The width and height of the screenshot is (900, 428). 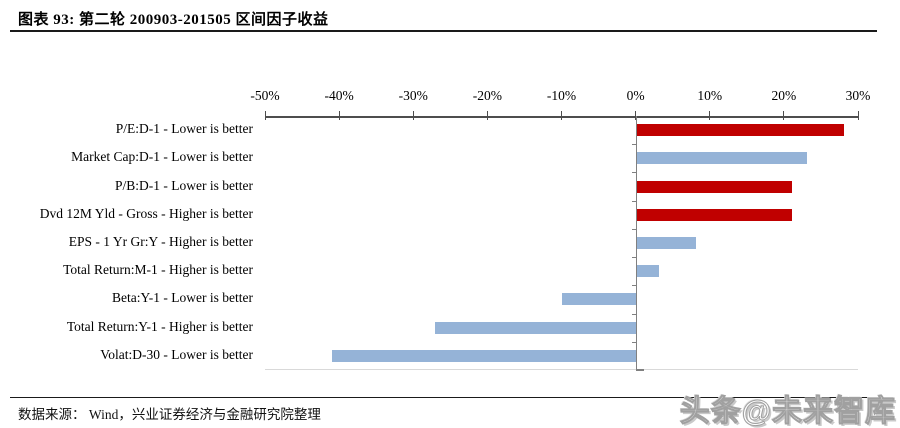 I want to click on x-axis-tick-label: -50%, so click(x=265, y=95).